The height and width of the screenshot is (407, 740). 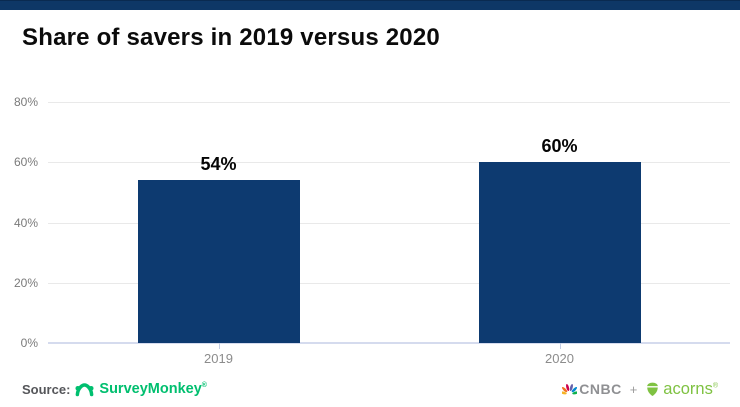 I want to click on bar-group-2019: 54%, so click(x=218, y=222).